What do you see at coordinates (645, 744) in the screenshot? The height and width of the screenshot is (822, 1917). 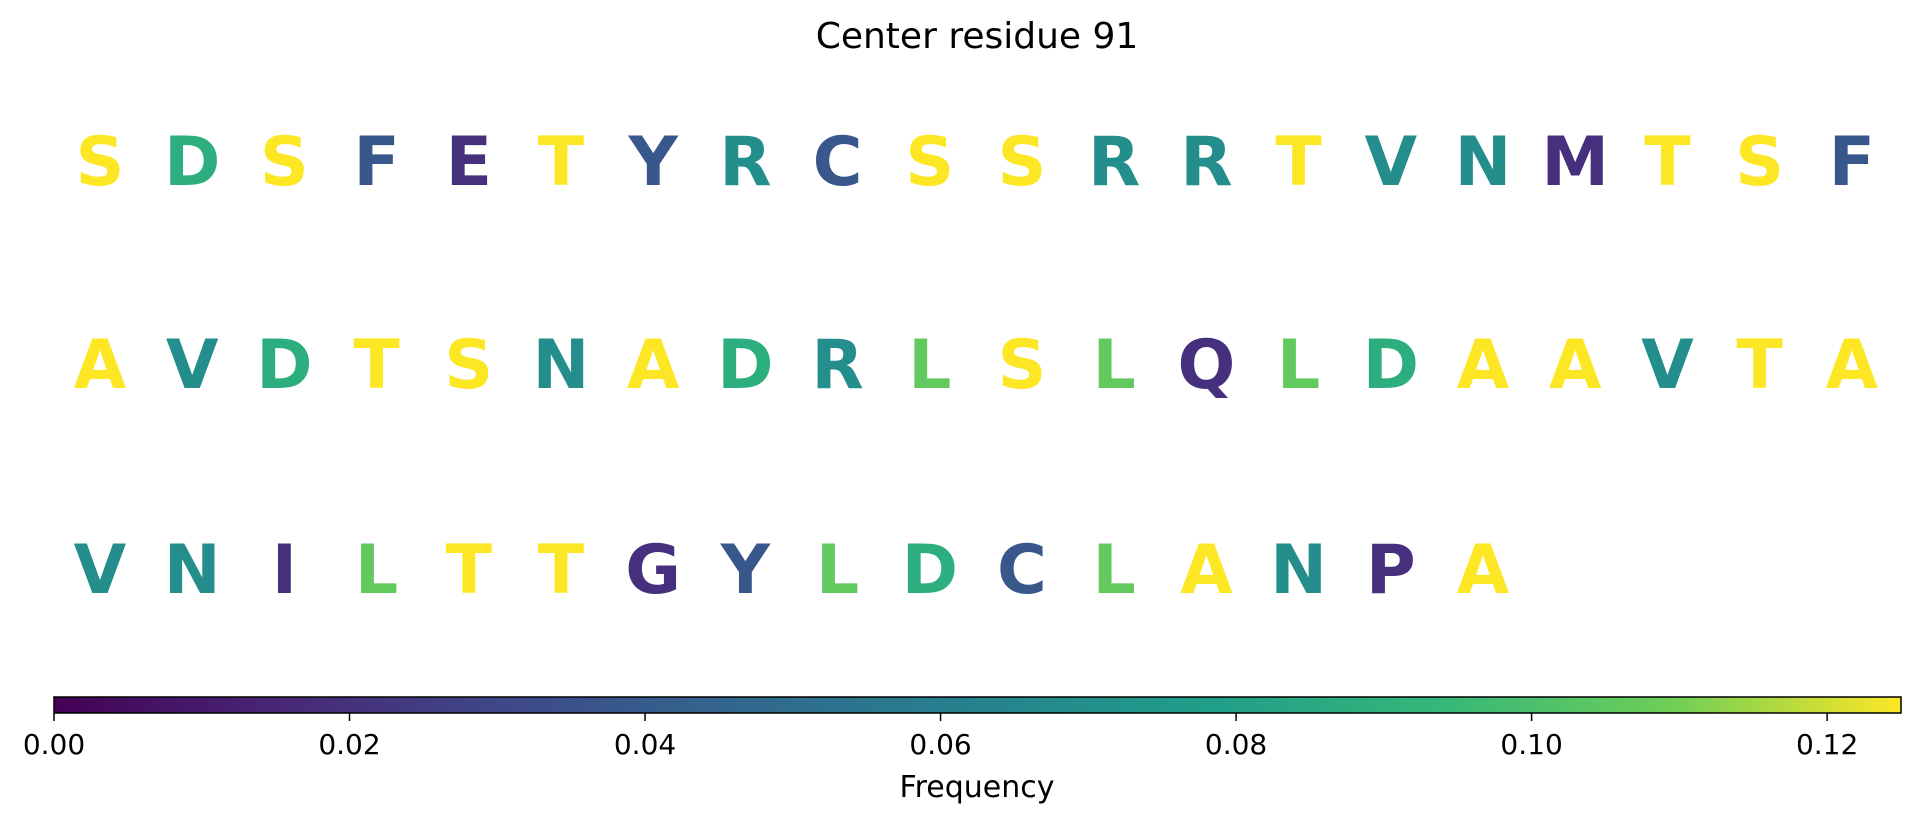 I see `colorbar-tick-label: 0.04` at bounding box center [645, 744].